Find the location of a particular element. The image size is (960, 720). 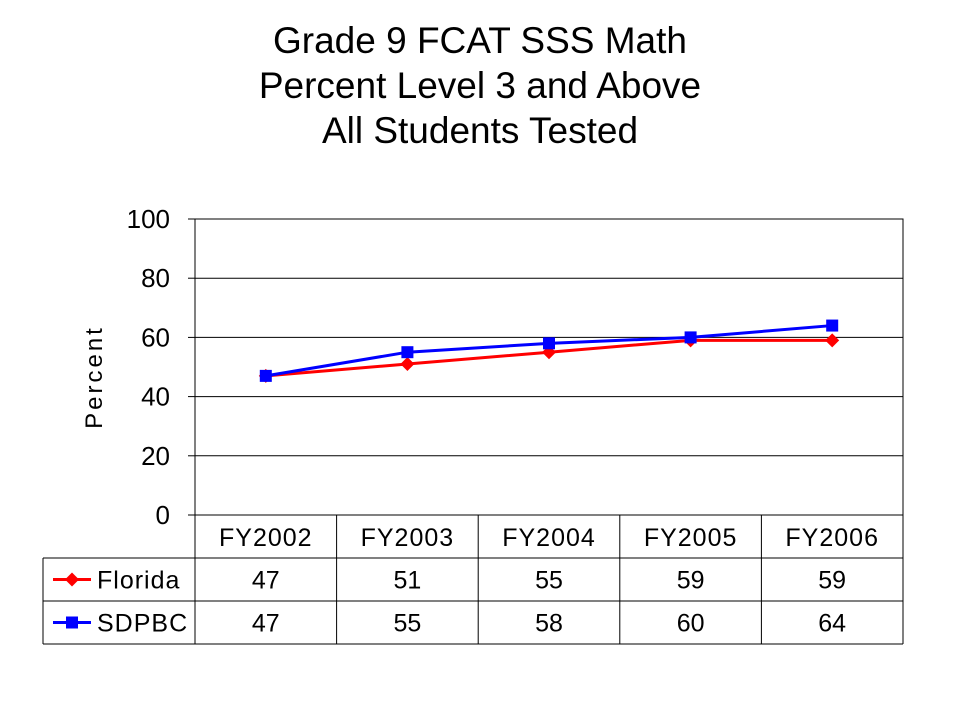

x-category-label: FY2006 is located at coordinates (832, 538).